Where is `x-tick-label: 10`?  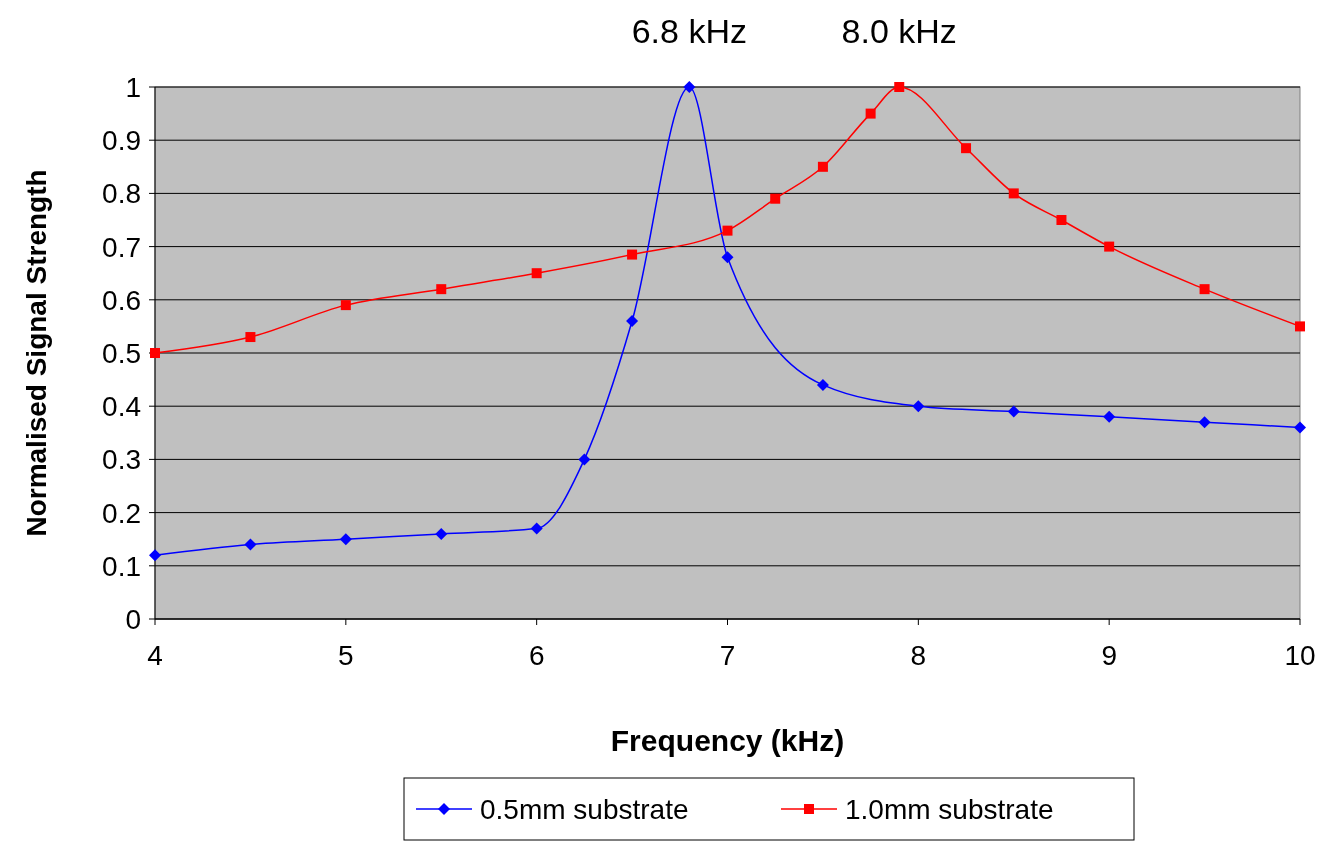 x-tick-label: 10 is located at coordinates (1300, 655).